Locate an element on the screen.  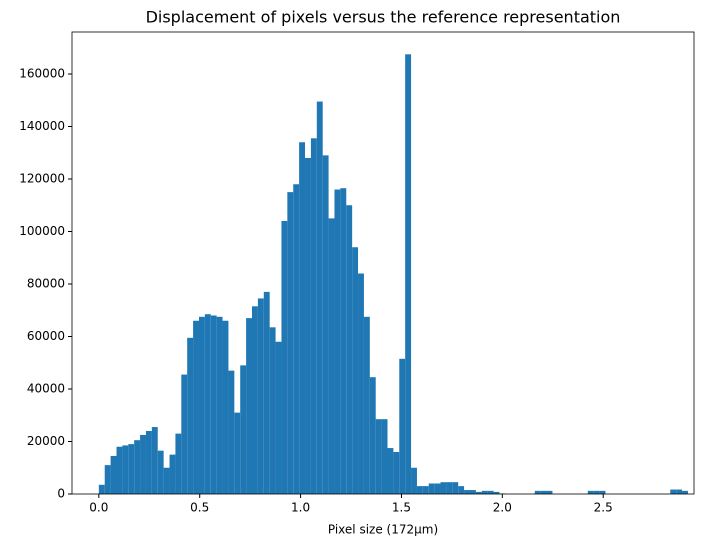
y-tick-label: 80000 is located at coordinates (46, 284).